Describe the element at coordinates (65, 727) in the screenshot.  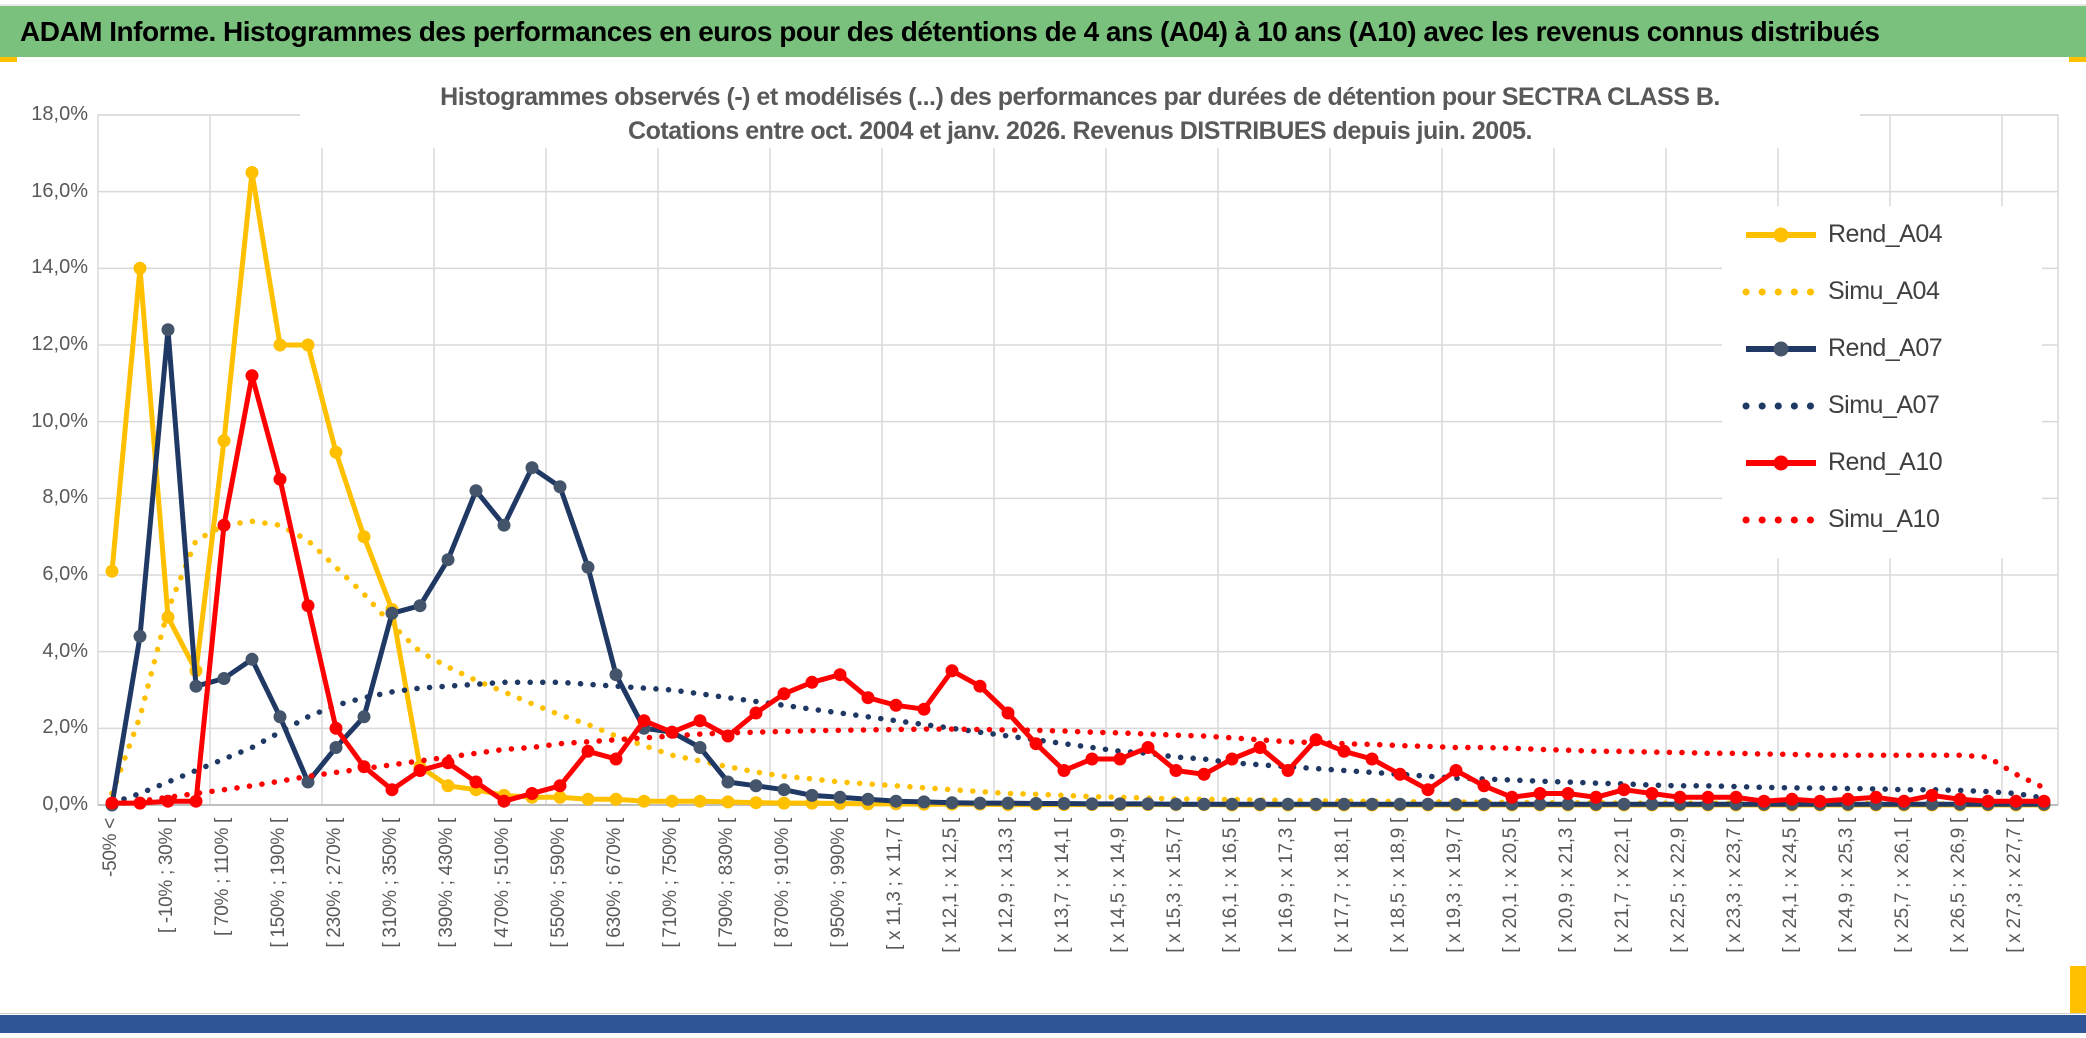
I see `y-tick-label: 2,0%` at that location.